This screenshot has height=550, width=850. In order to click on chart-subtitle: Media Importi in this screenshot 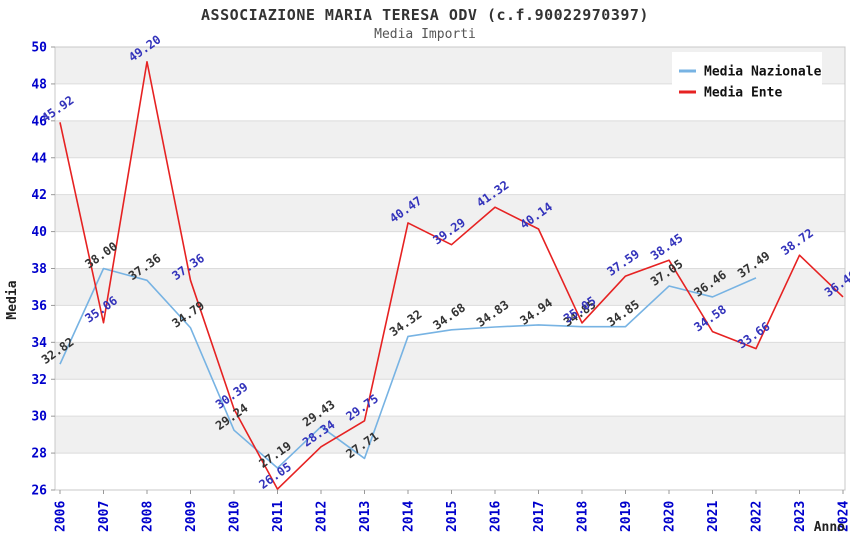, I will do `click(425, 34)`.